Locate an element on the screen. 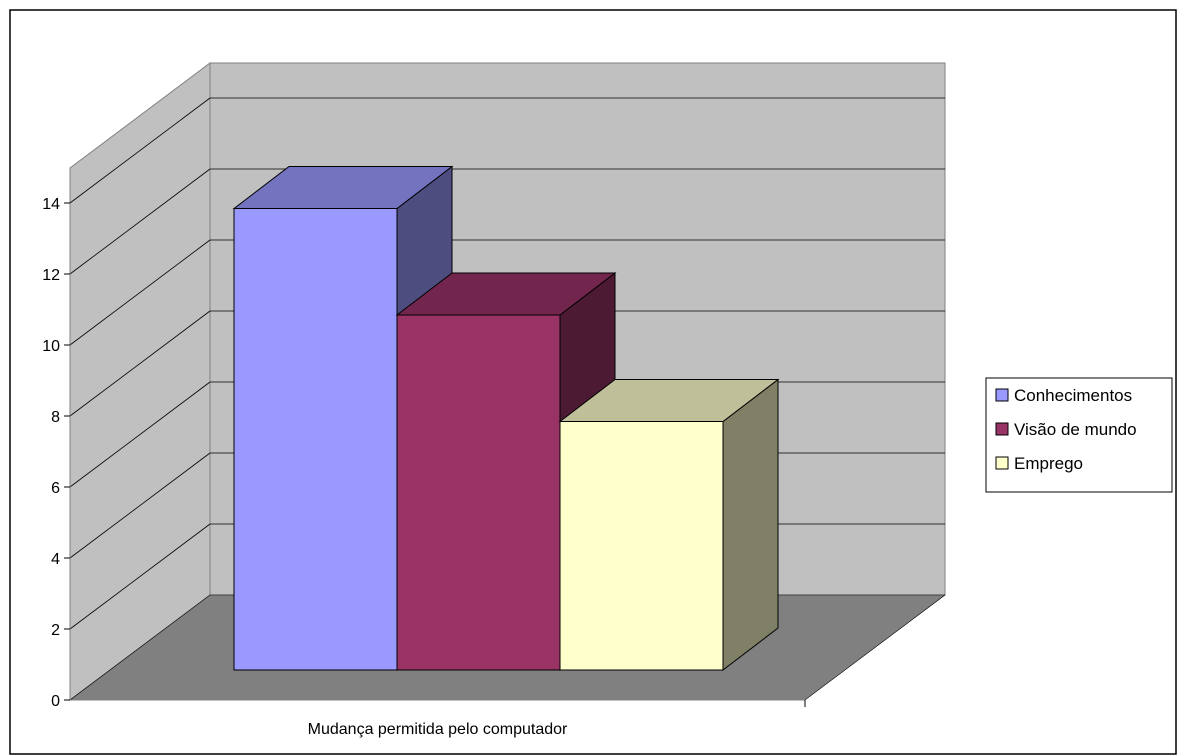 The width and height of the screenshot is (1181, 756). y-tick-label: 6 is located at coordinates (55, 488).